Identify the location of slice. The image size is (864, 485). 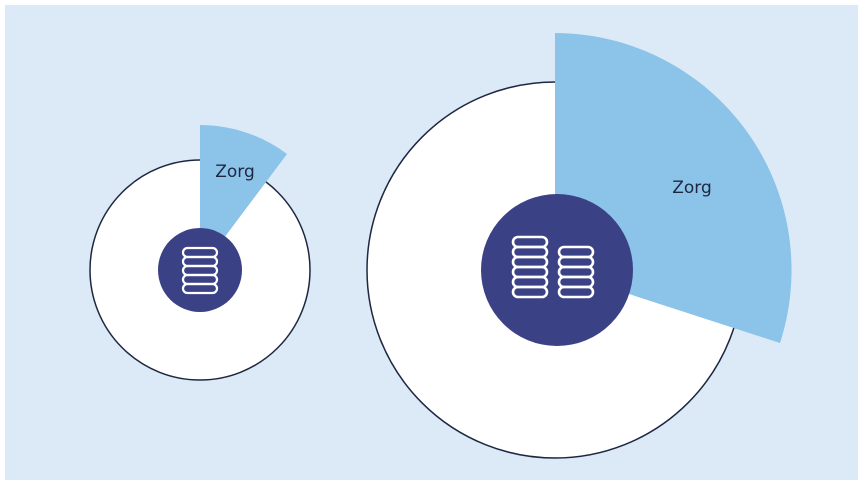
(243, 197).